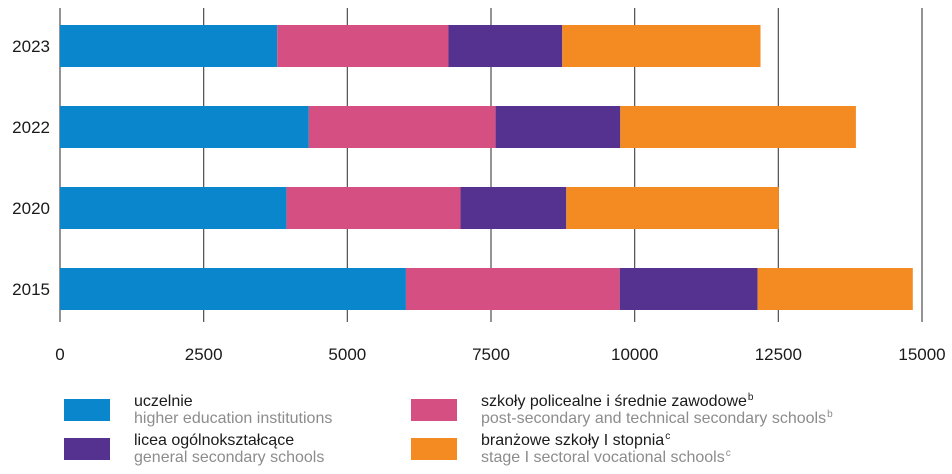  What do you see at coordinates (347, 354) in the screenshot?
I see `x-tick-label: 5000` at bounding box center [347, 354].